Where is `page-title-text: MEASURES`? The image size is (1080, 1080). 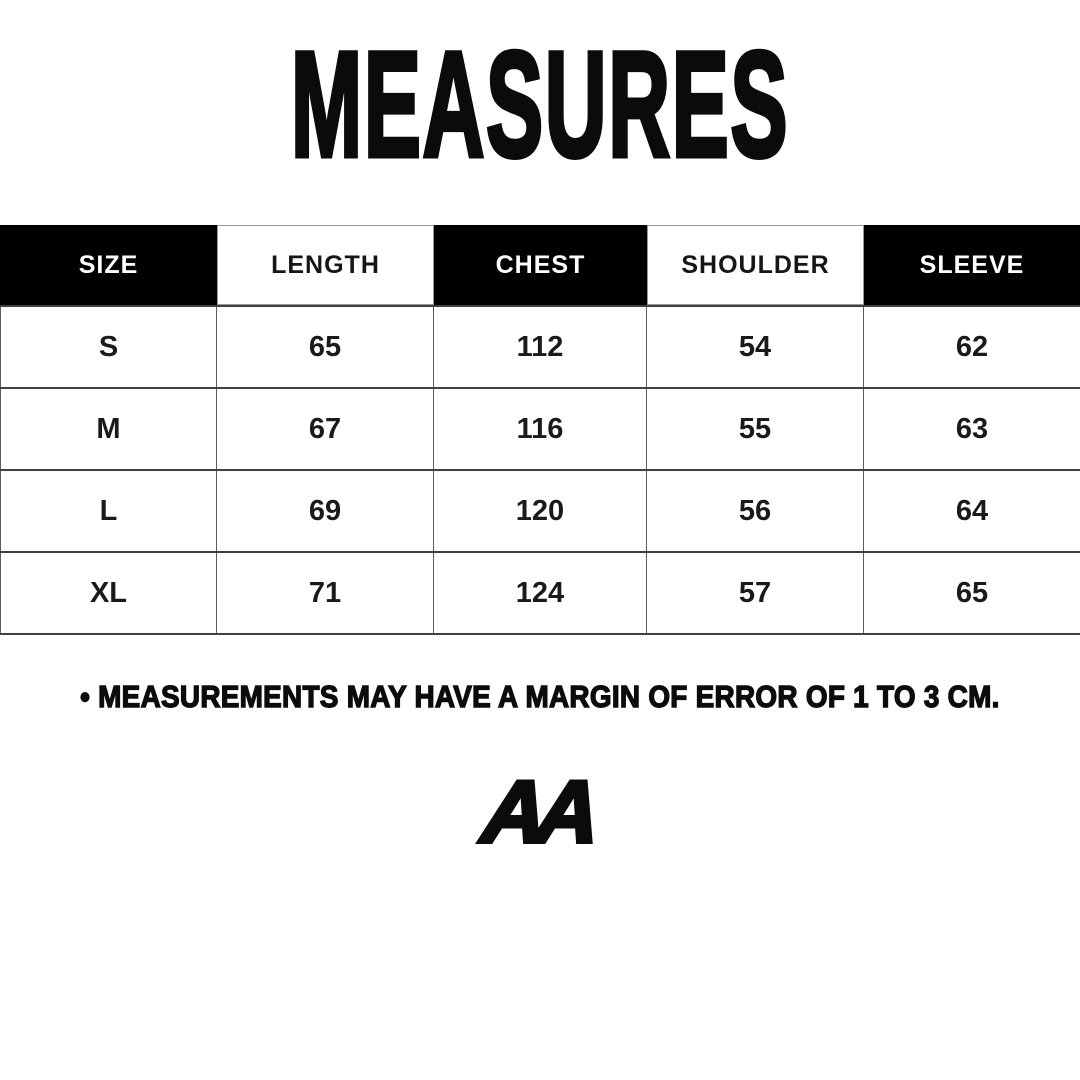 page-title-text: MEASURES is located at coordinates (539, 104).